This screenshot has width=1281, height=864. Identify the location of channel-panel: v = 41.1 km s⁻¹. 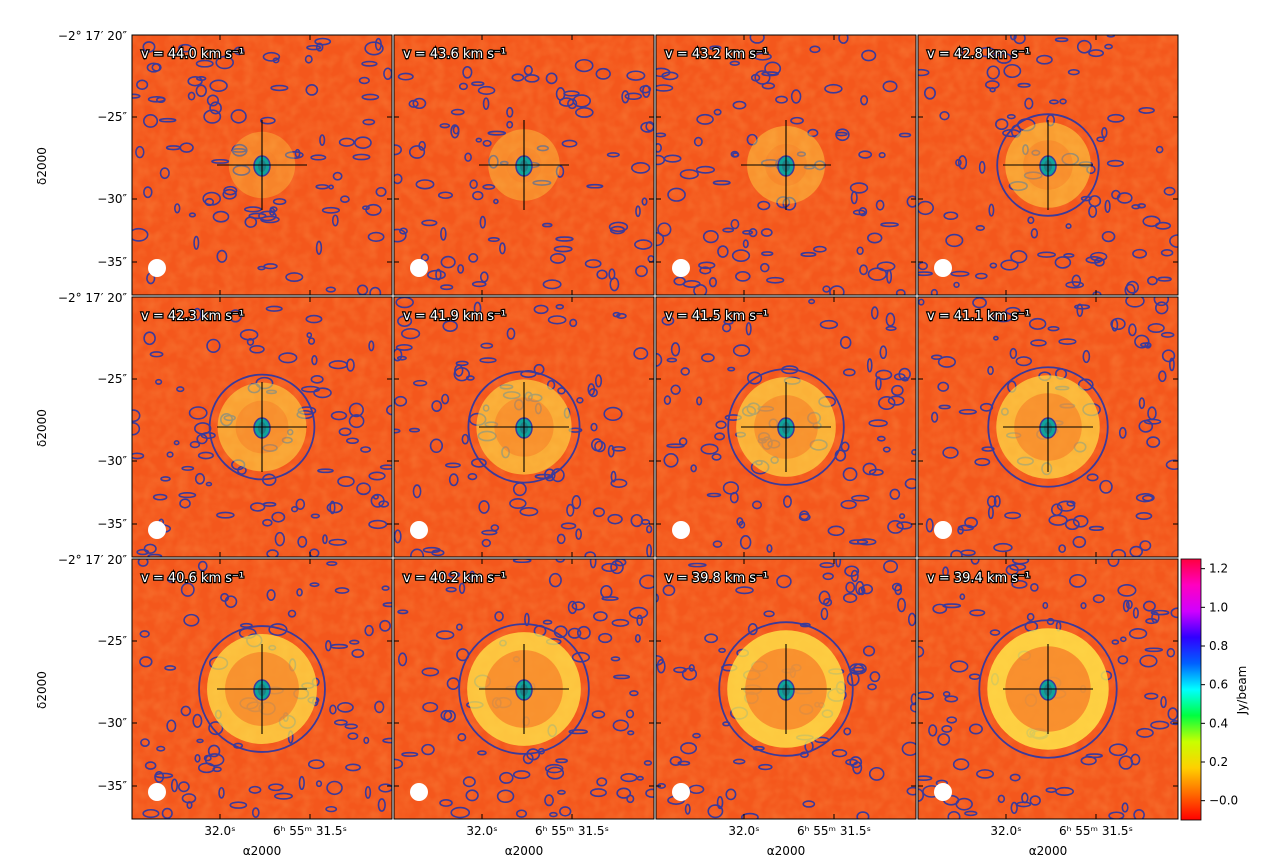
(1048, 427).